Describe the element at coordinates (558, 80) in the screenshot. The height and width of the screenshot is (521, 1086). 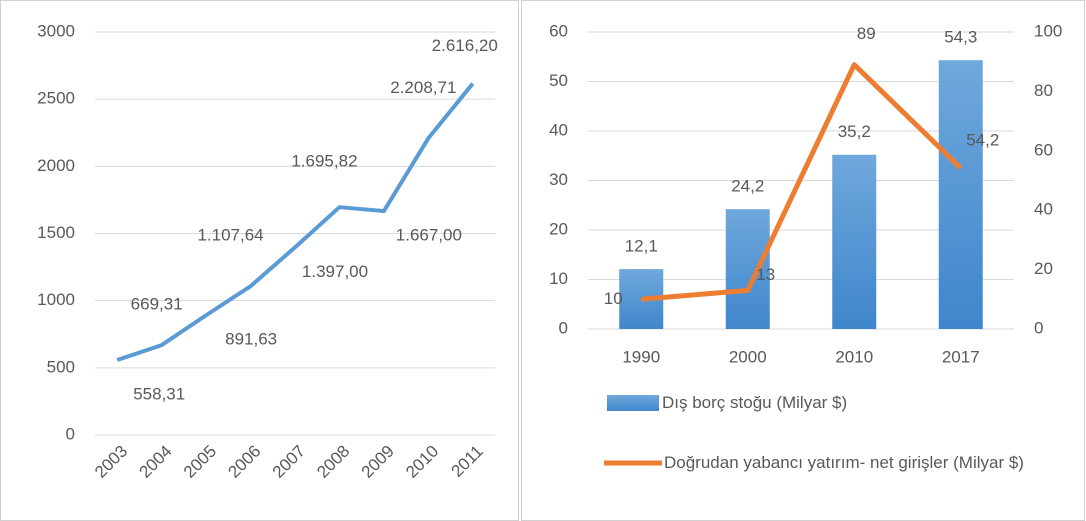
I see `y-tick-label: 50` at that location.